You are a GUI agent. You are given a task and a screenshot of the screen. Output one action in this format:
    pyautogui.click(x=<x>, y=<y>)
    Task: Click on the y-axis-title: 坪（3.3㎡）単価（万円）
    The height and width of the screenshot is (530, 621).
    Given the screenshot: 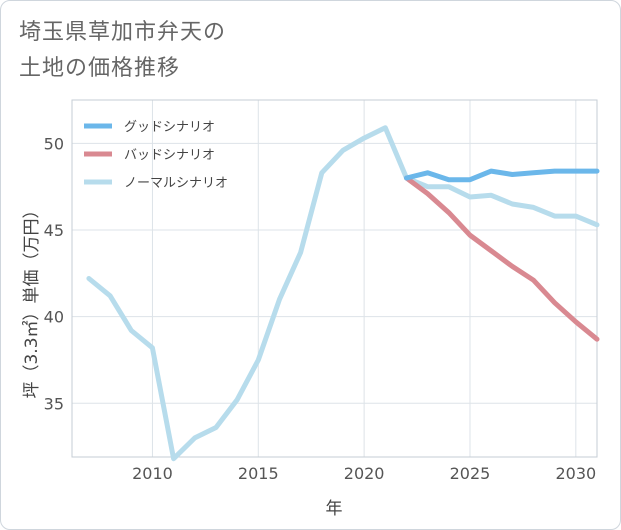 What is the action you would take?
    pyautogui.click(x=32, y=299)
    